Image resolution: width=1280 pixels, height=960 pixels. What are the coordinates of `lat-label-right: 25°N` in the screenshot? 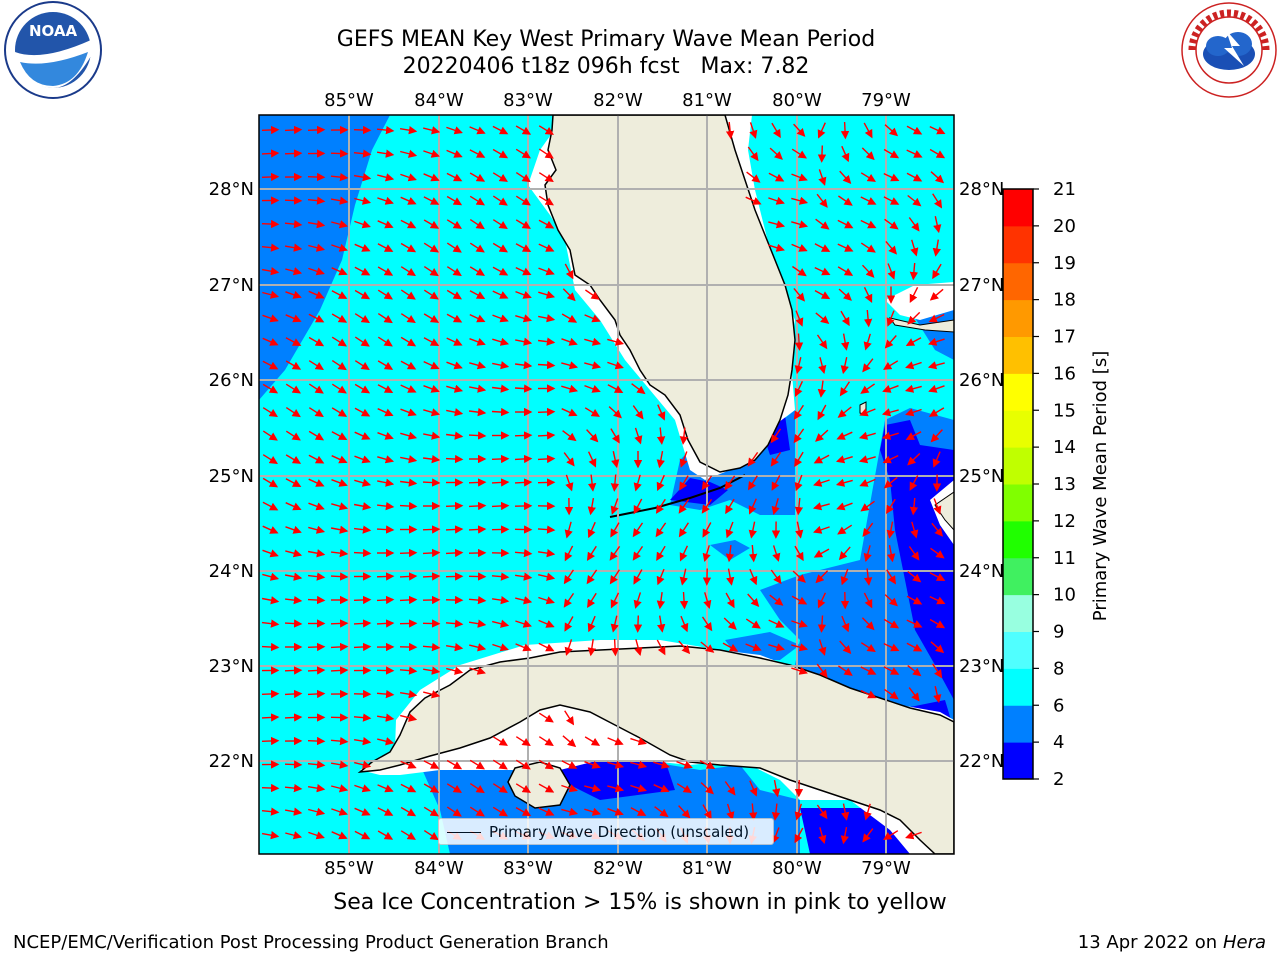 It's located at (981, 476).